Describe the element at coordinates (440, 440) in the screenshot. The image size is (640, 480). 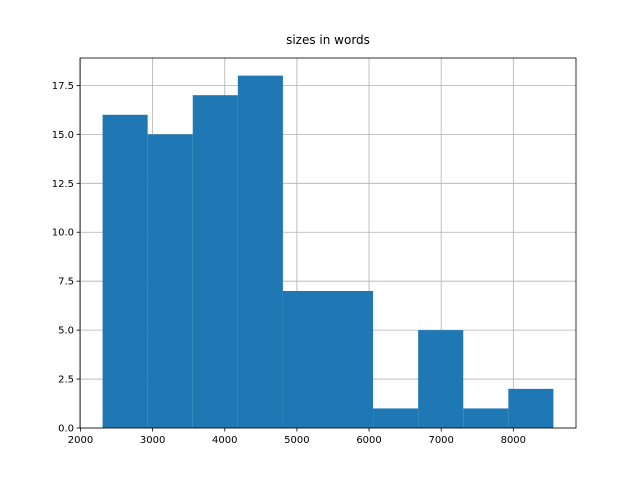
I see `x-tick-label: 7000` at that location.